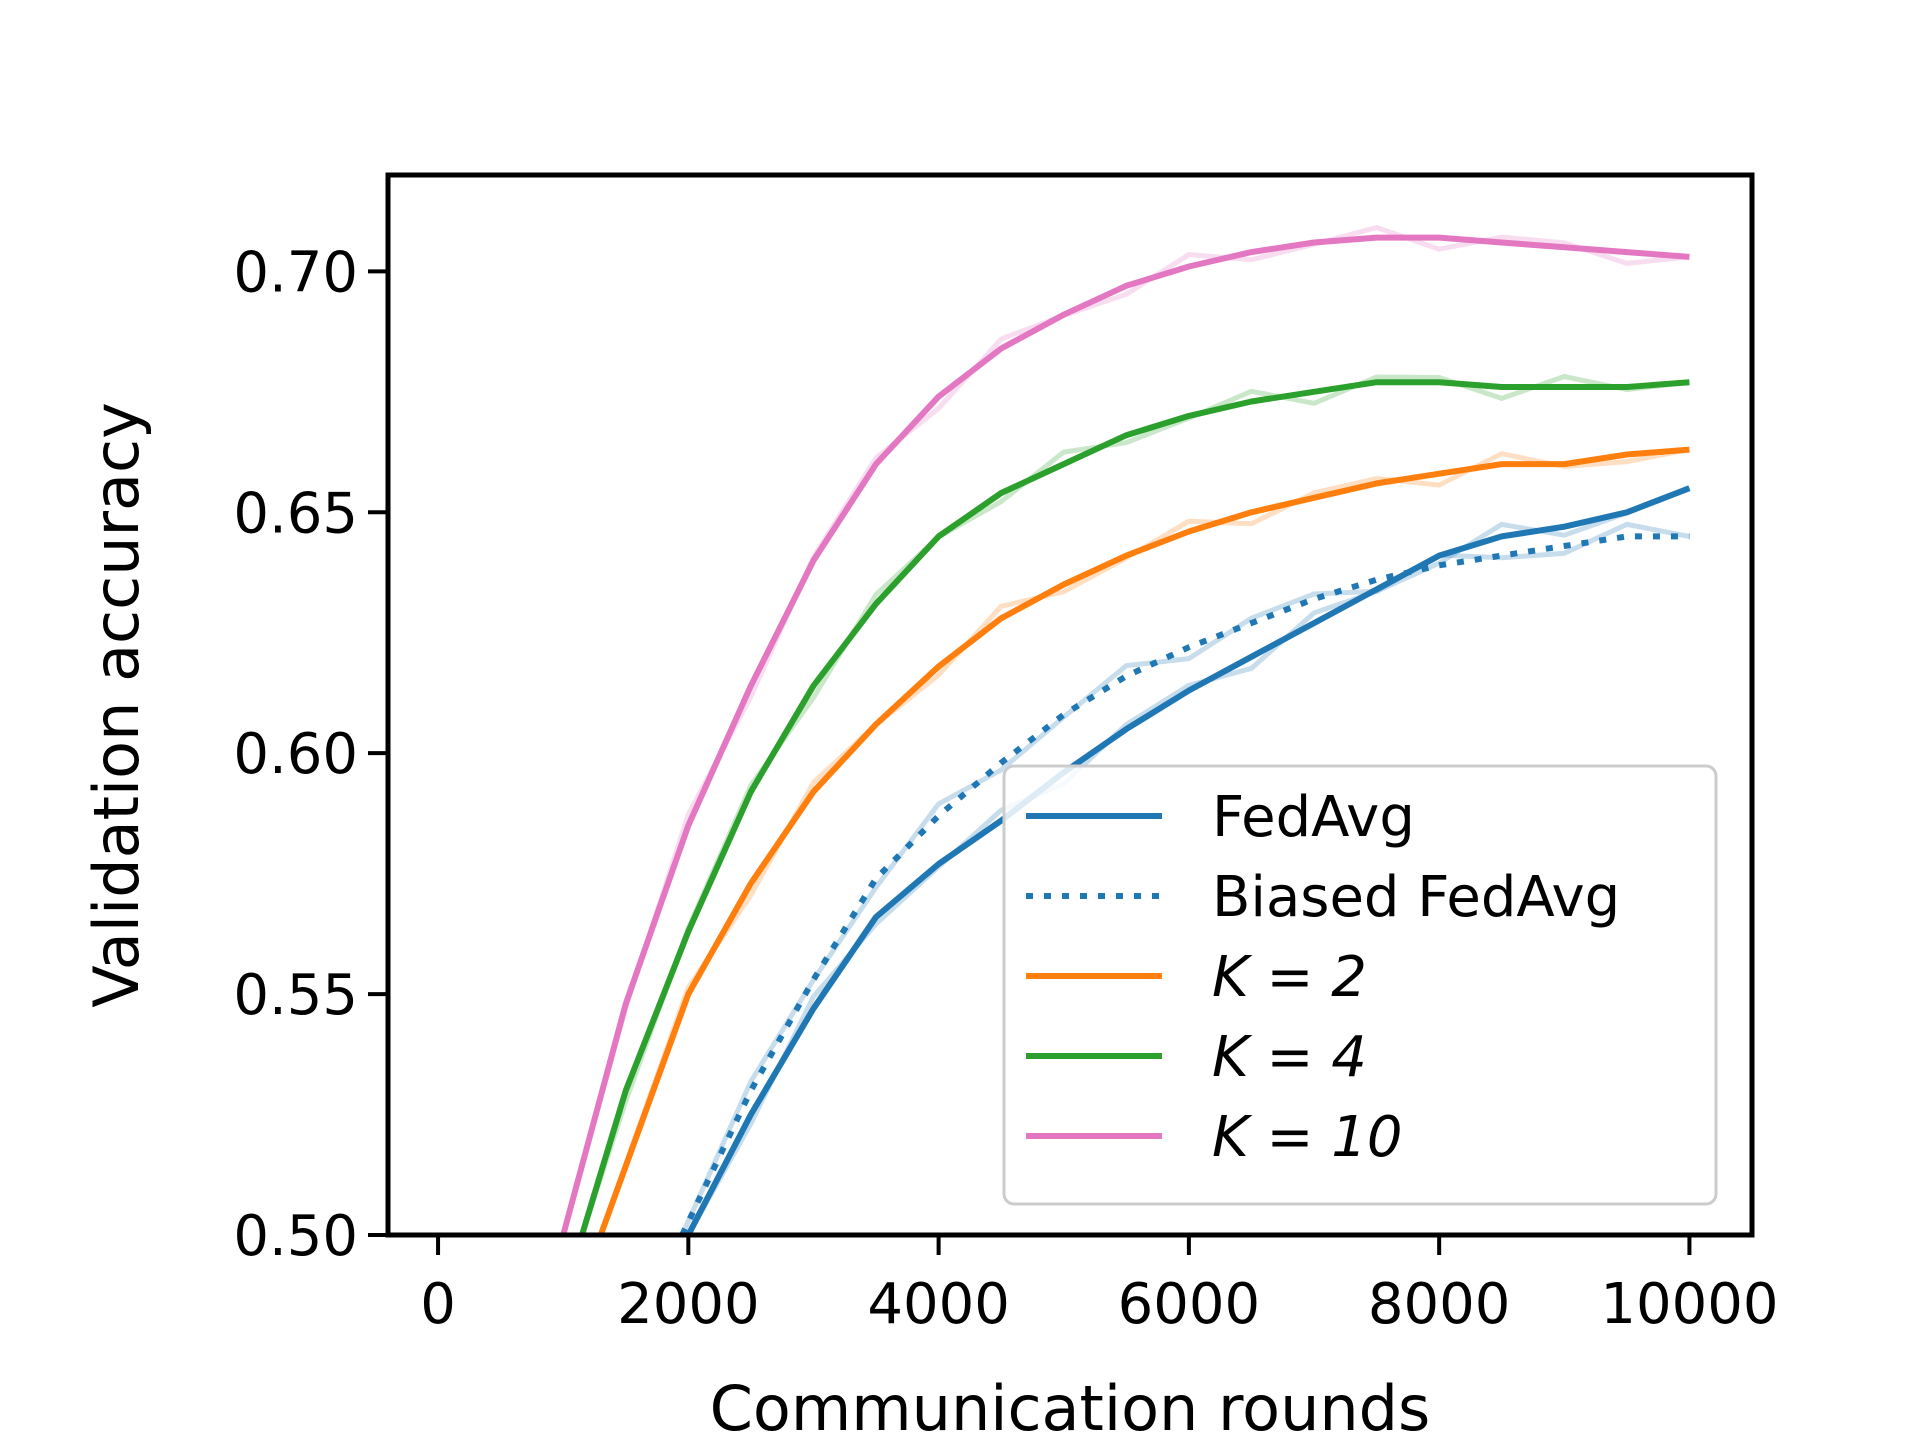 The width and height of the screenshot is (1920, 1440). I want to click on legend-entries: FedAvg Biased FedAvg K = 2 K = 4 K = 10, so click(1323, 977).